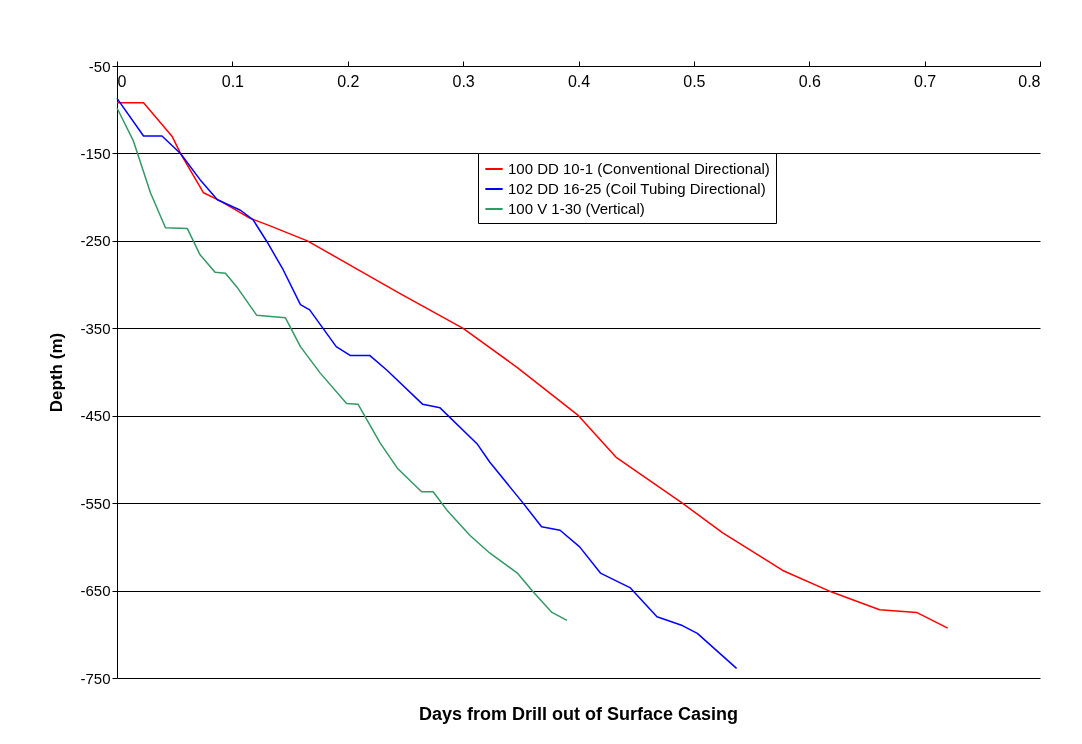 This screenshot has width=1082, height=744. Describe the element at coordinates (95, 416) in the screenshot. I see `y-tick-label: -450` at that location.